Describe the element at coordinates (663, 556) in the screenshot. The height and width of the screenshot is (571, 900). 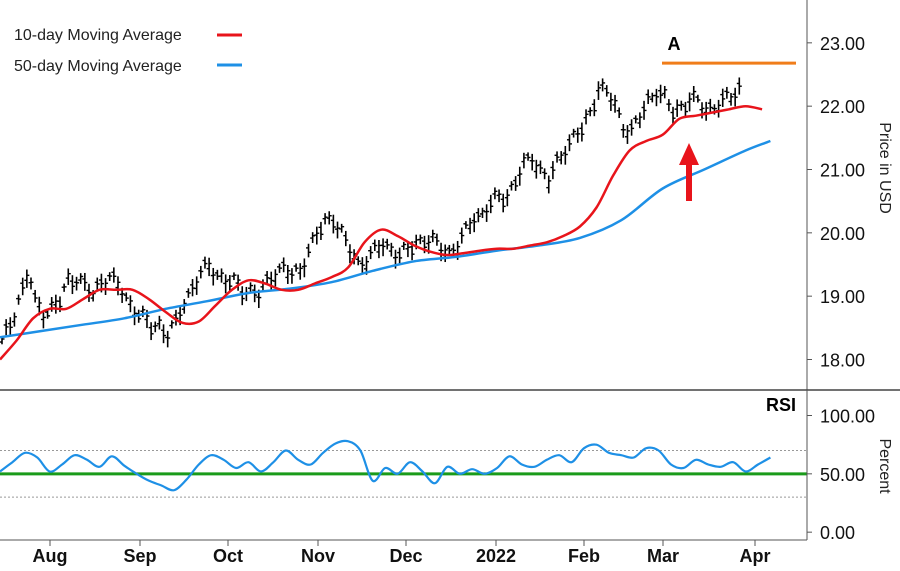
I see `month-label: Mar` at that location.